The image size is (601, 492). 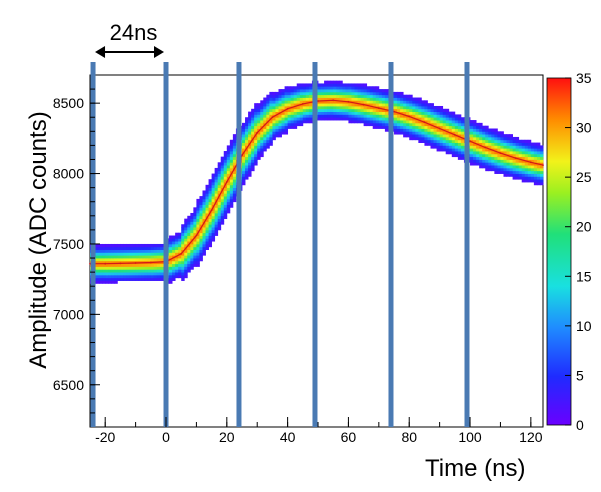 What do you see at coordinates (333, 100) in the screenshot?
I see `profile-point` at bounding box center [333, 100].